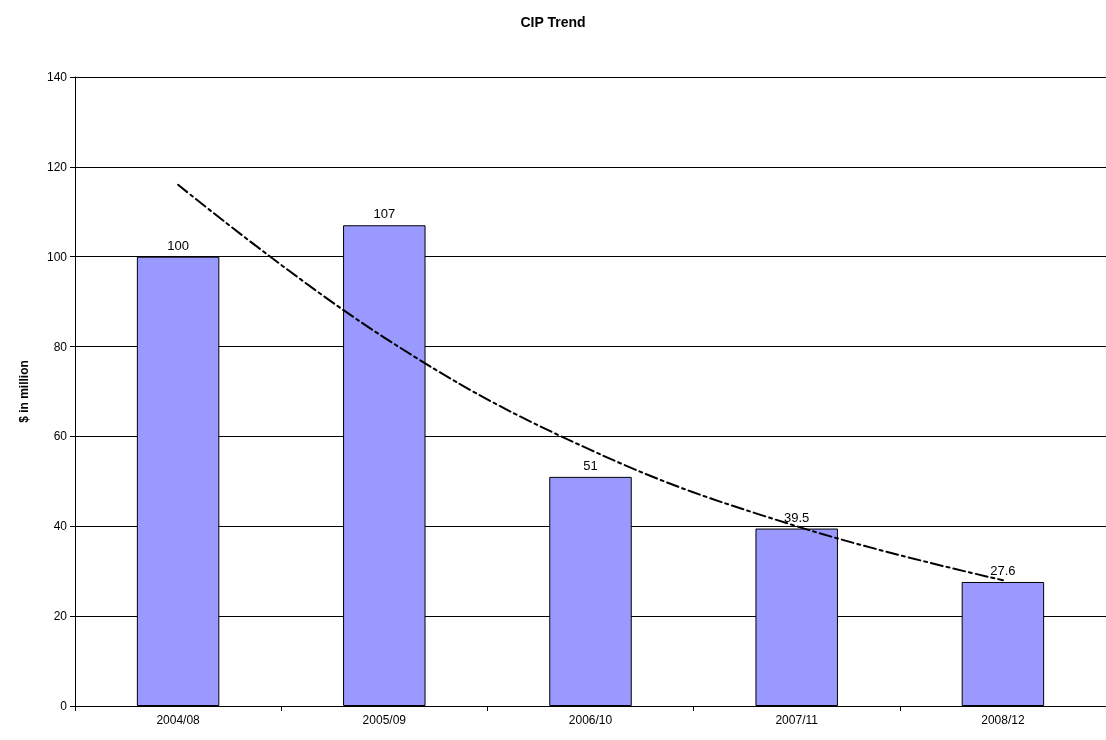 Image resolution: width=1106 pixels, height=740 pixels. Describe the element at coordinates (797, 720) in the screenshot. I see `x-tick-label: 2007/11` at that location.